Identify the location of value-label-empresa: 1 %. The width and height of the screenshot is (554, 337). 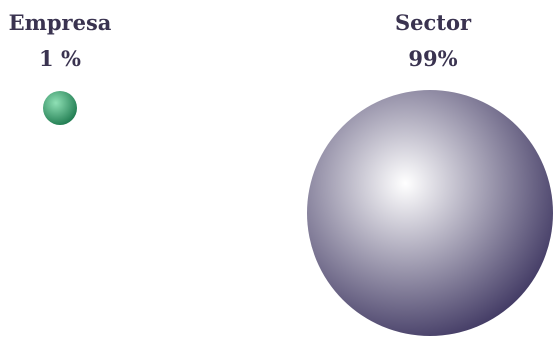
(60, 58).